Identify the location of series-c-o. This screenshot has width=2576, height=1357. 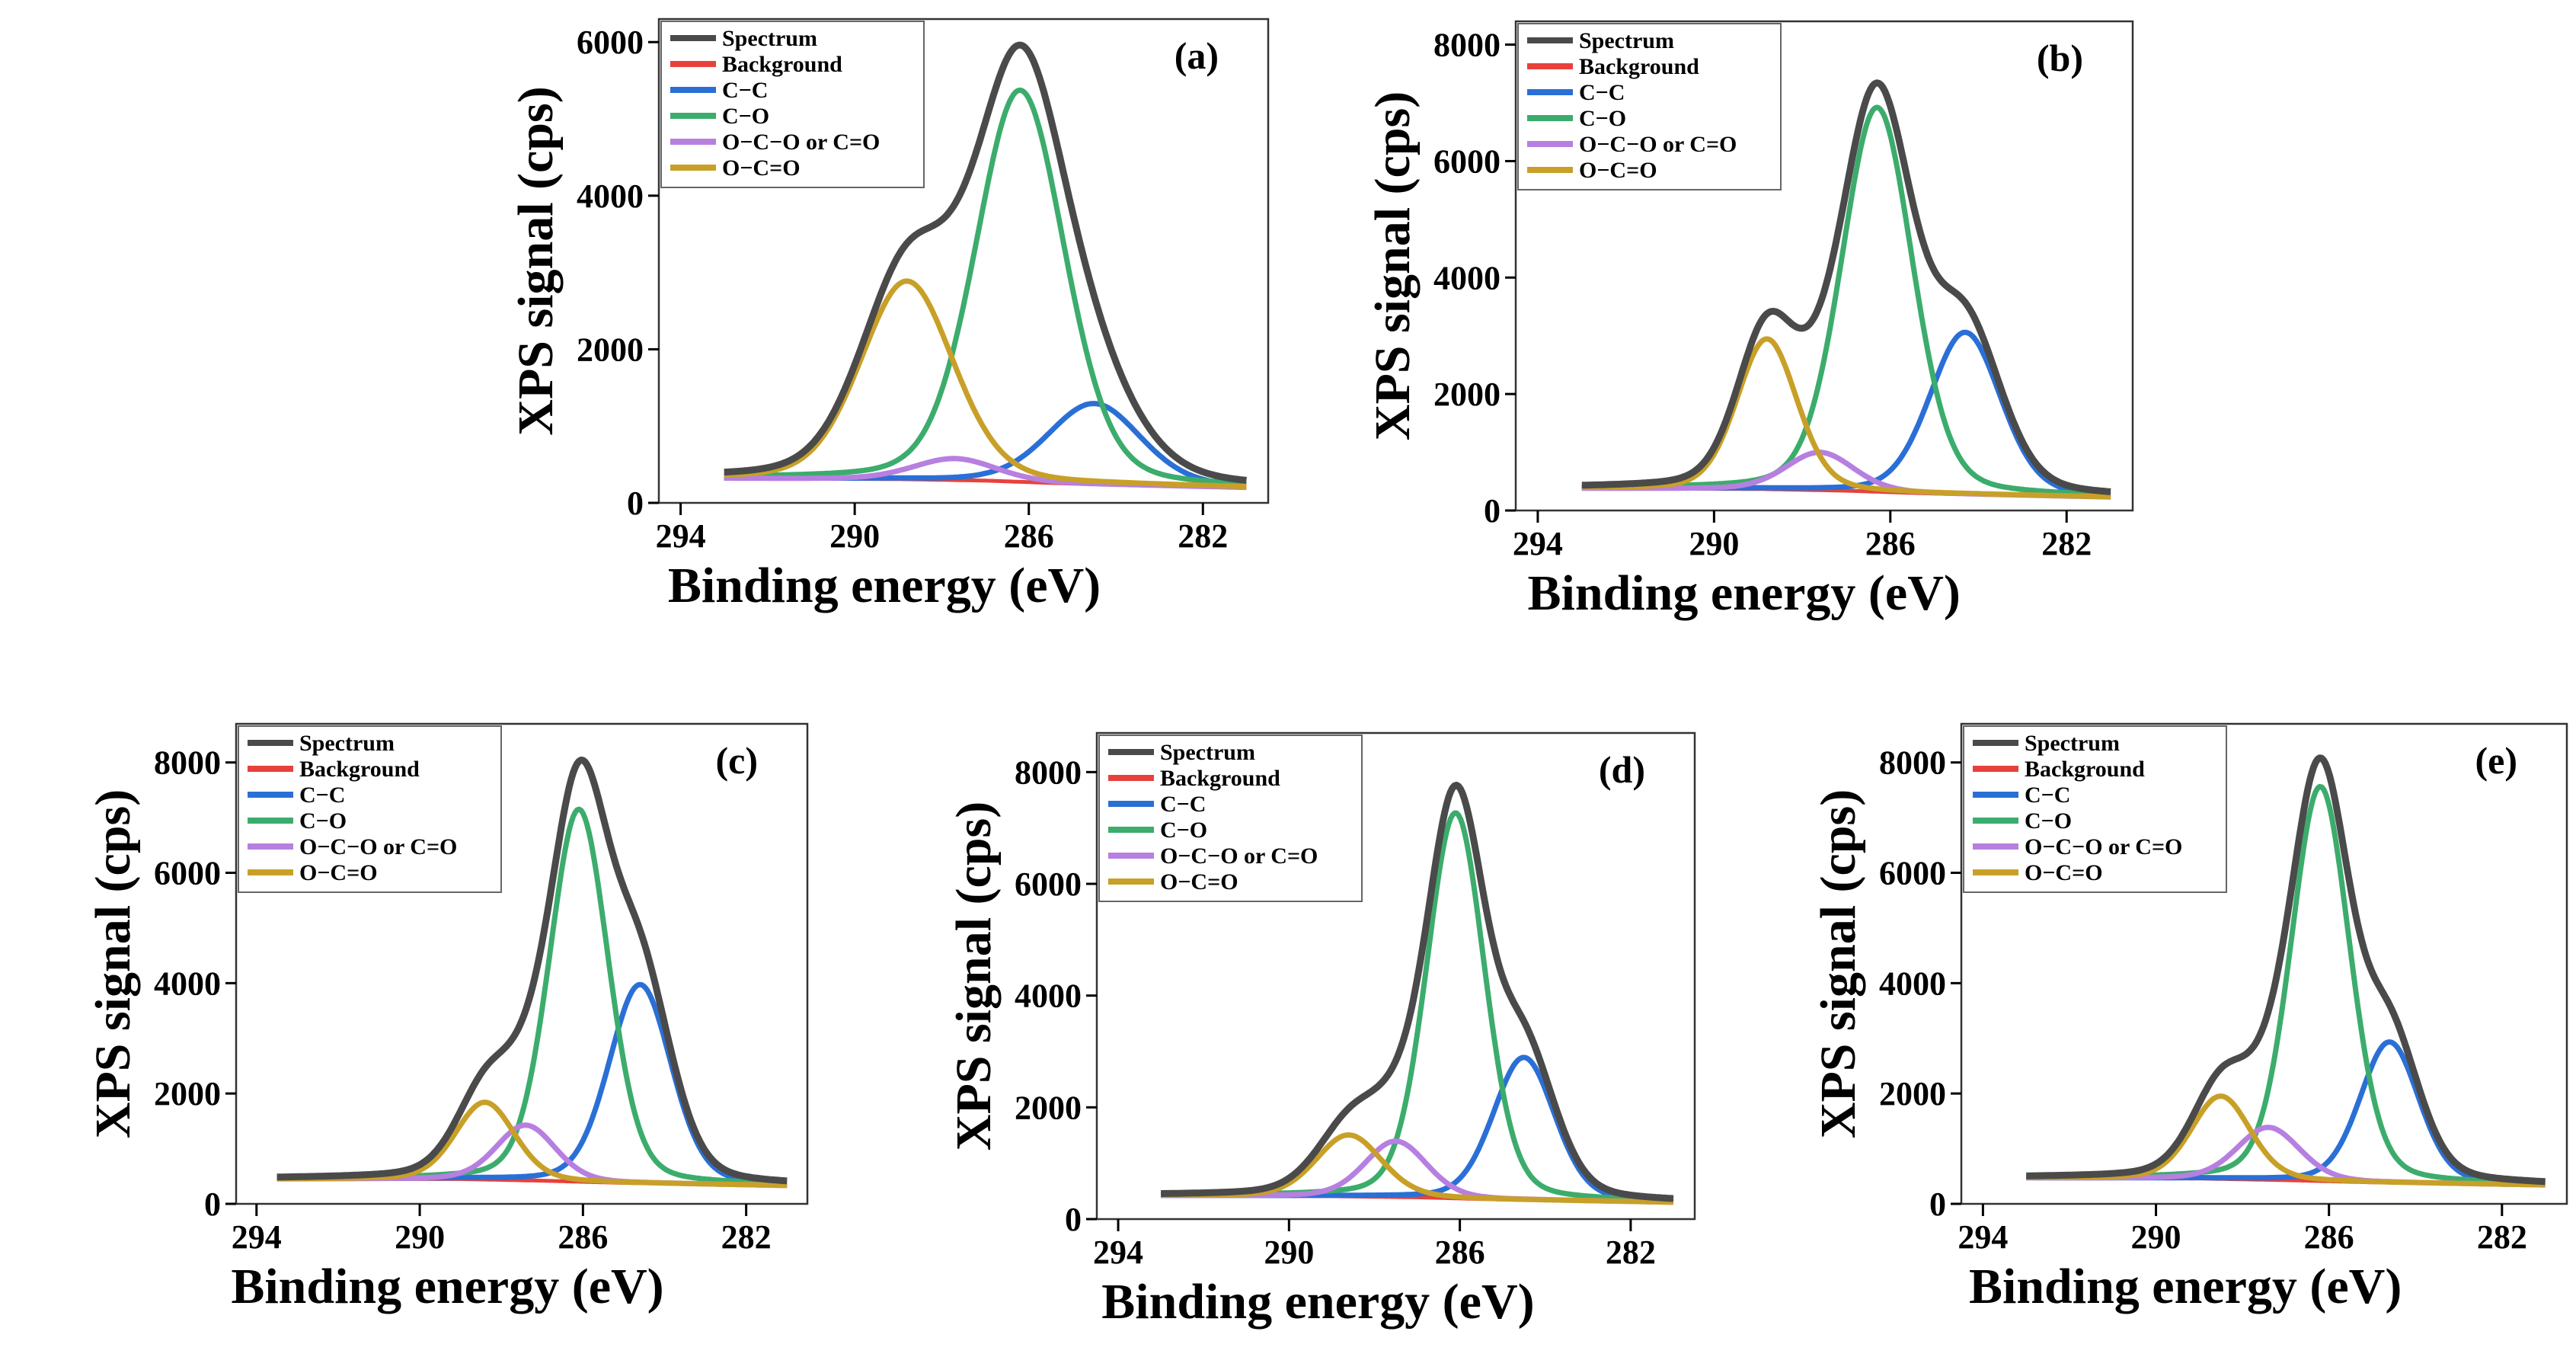
(985, 287).